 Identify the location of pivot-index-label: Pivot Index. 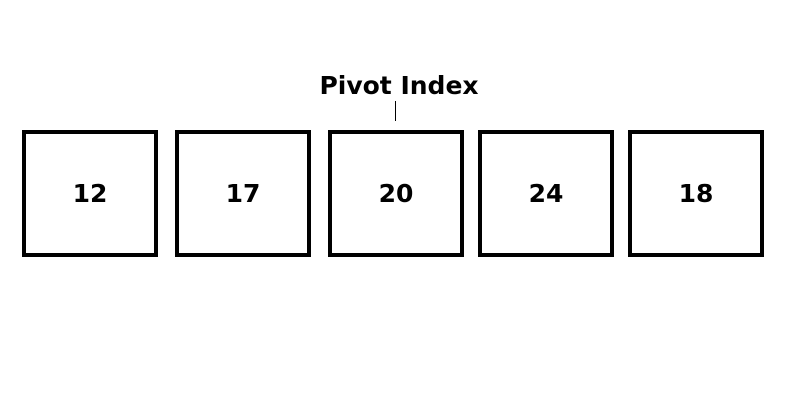
(399, 85).